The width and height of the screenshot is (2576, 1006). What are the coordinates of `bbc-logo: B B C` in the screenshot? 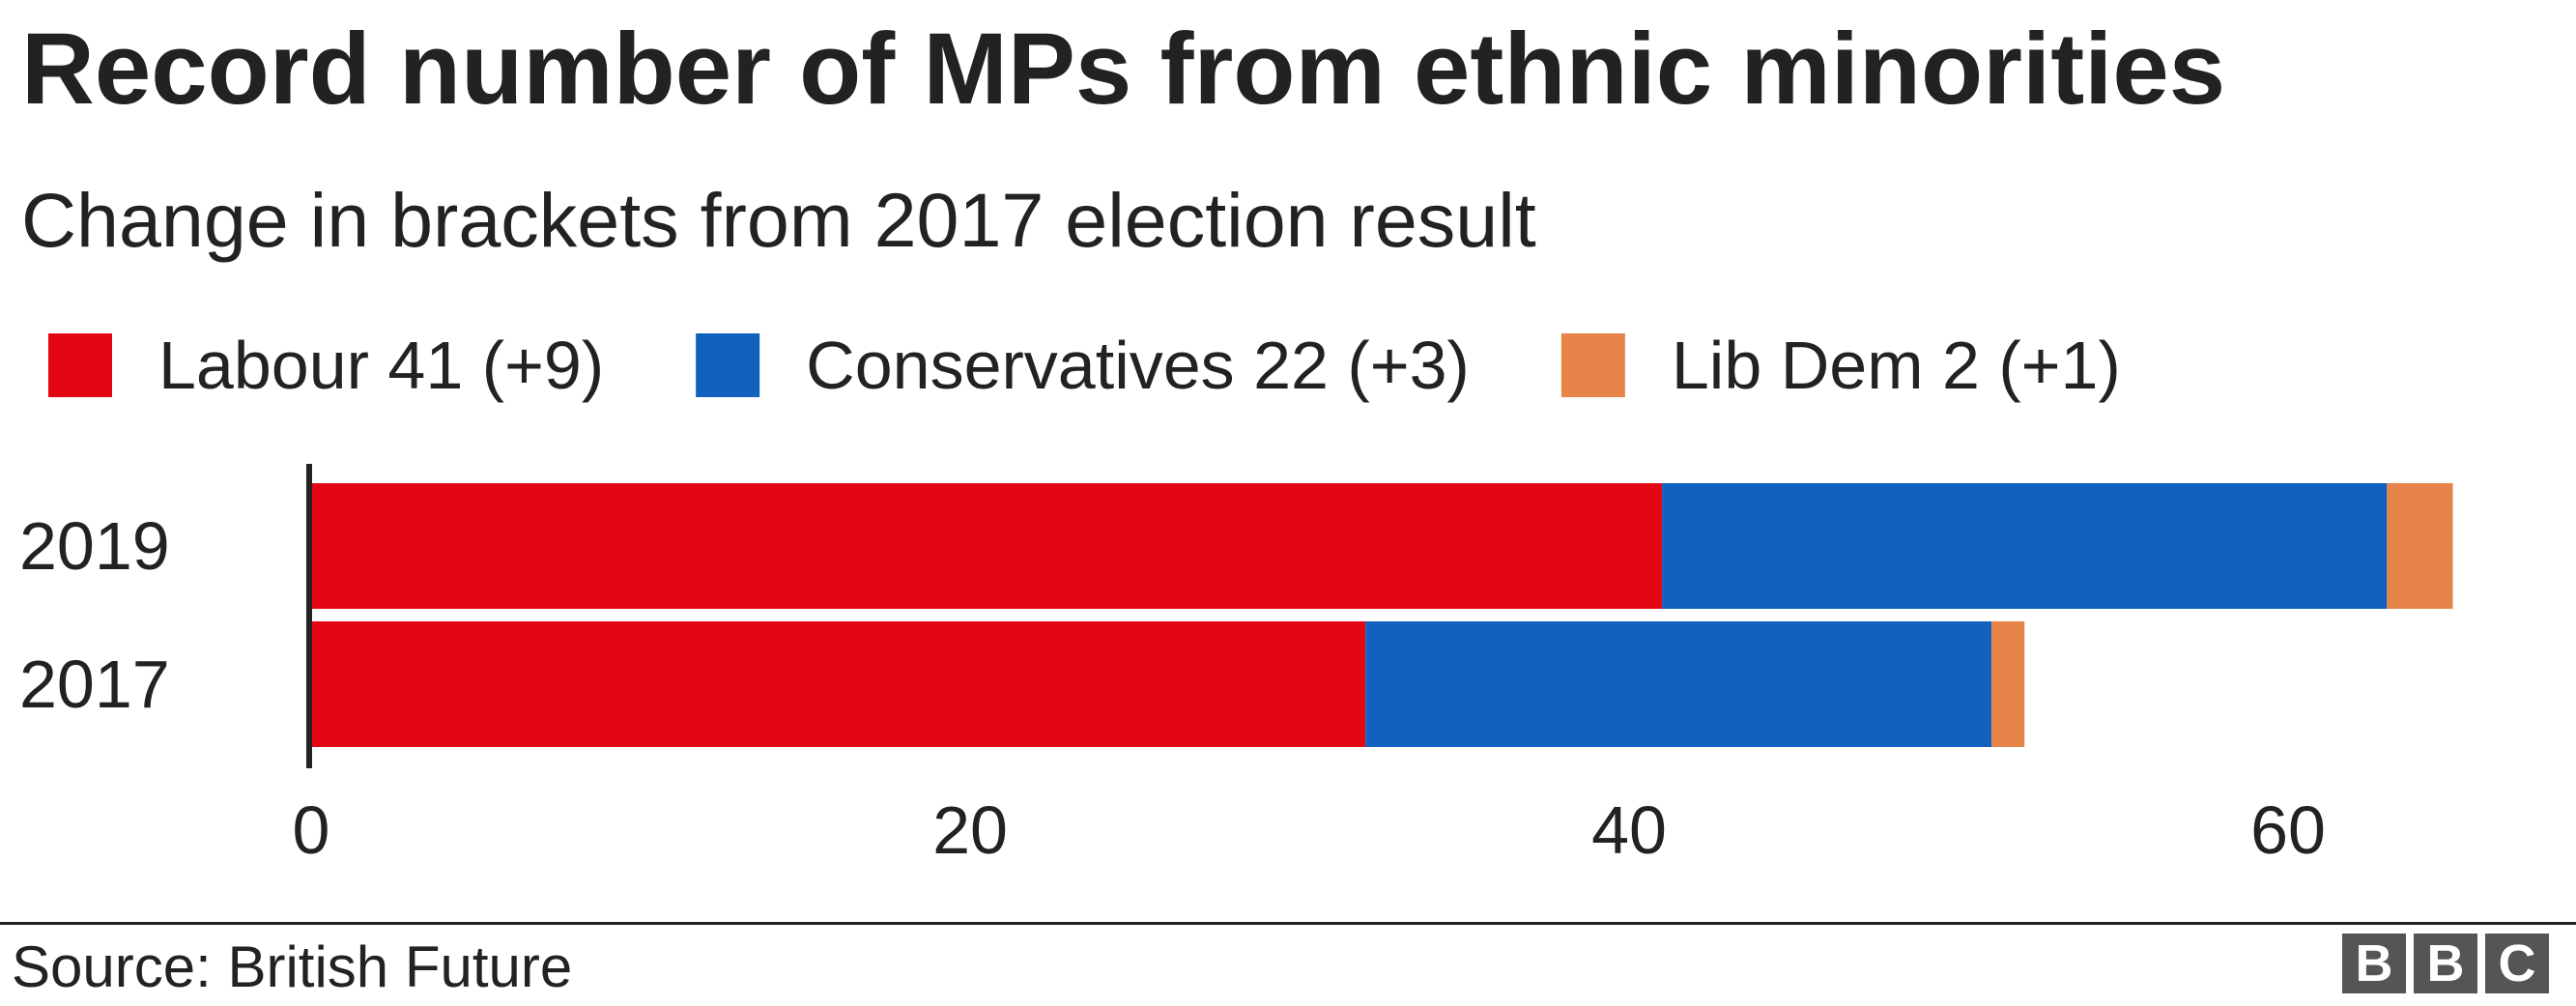 It's located at (2445, 964).